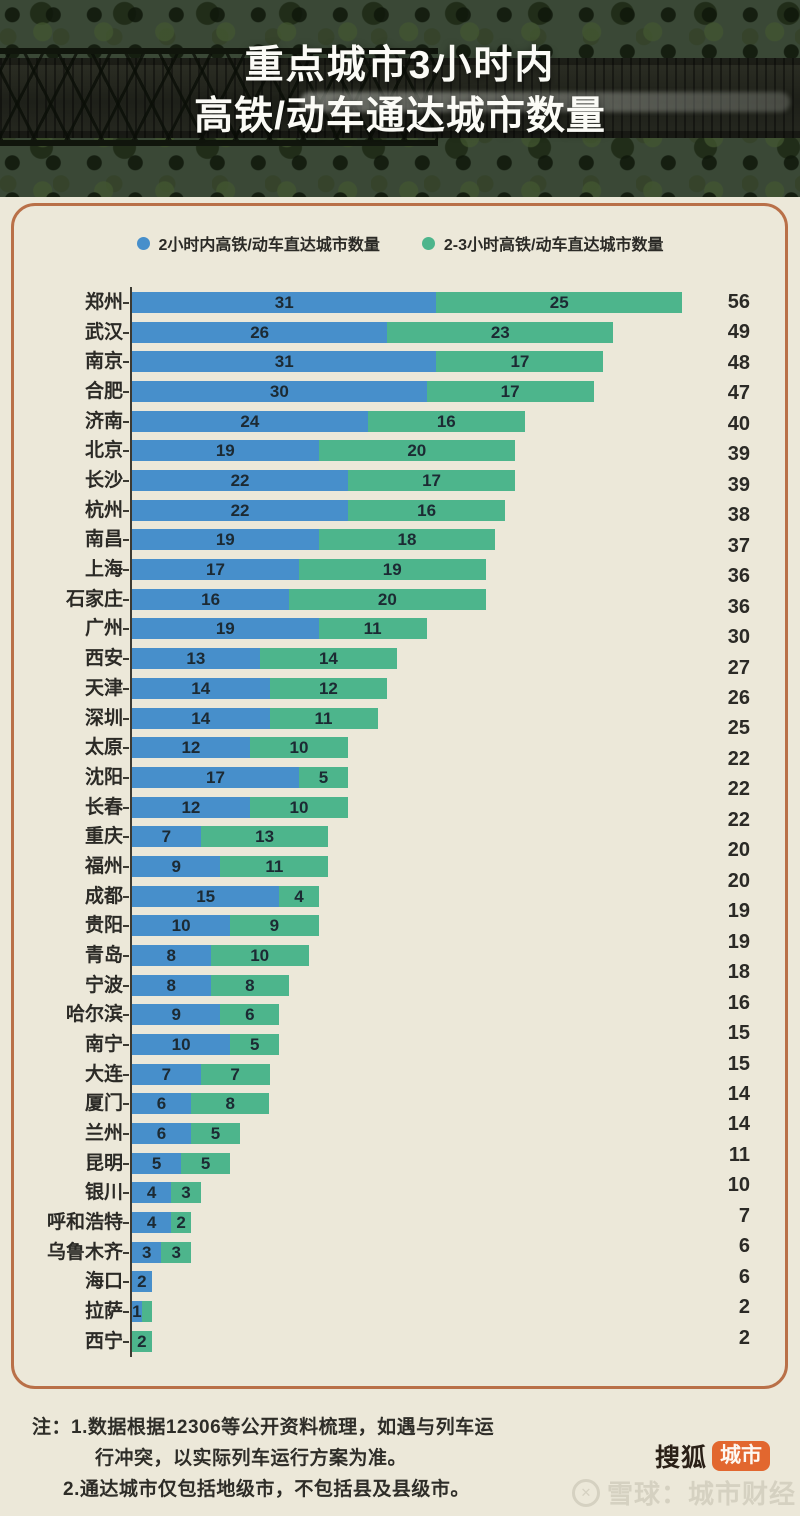 The height and width of the screenshot is (1516, 800). I want to click on row-total: 10, so click(738, 1185).